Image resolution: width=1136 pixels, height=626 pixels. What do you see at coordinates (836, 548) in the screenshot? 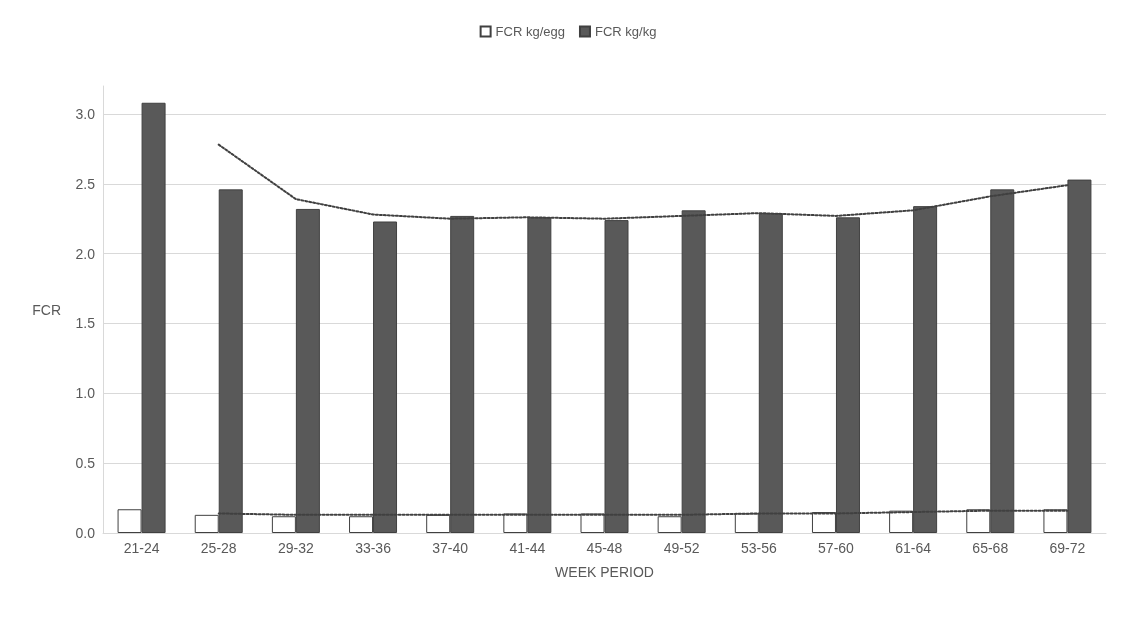
I see `x-tick-label: 57-60` at bounding box center [836, 548].